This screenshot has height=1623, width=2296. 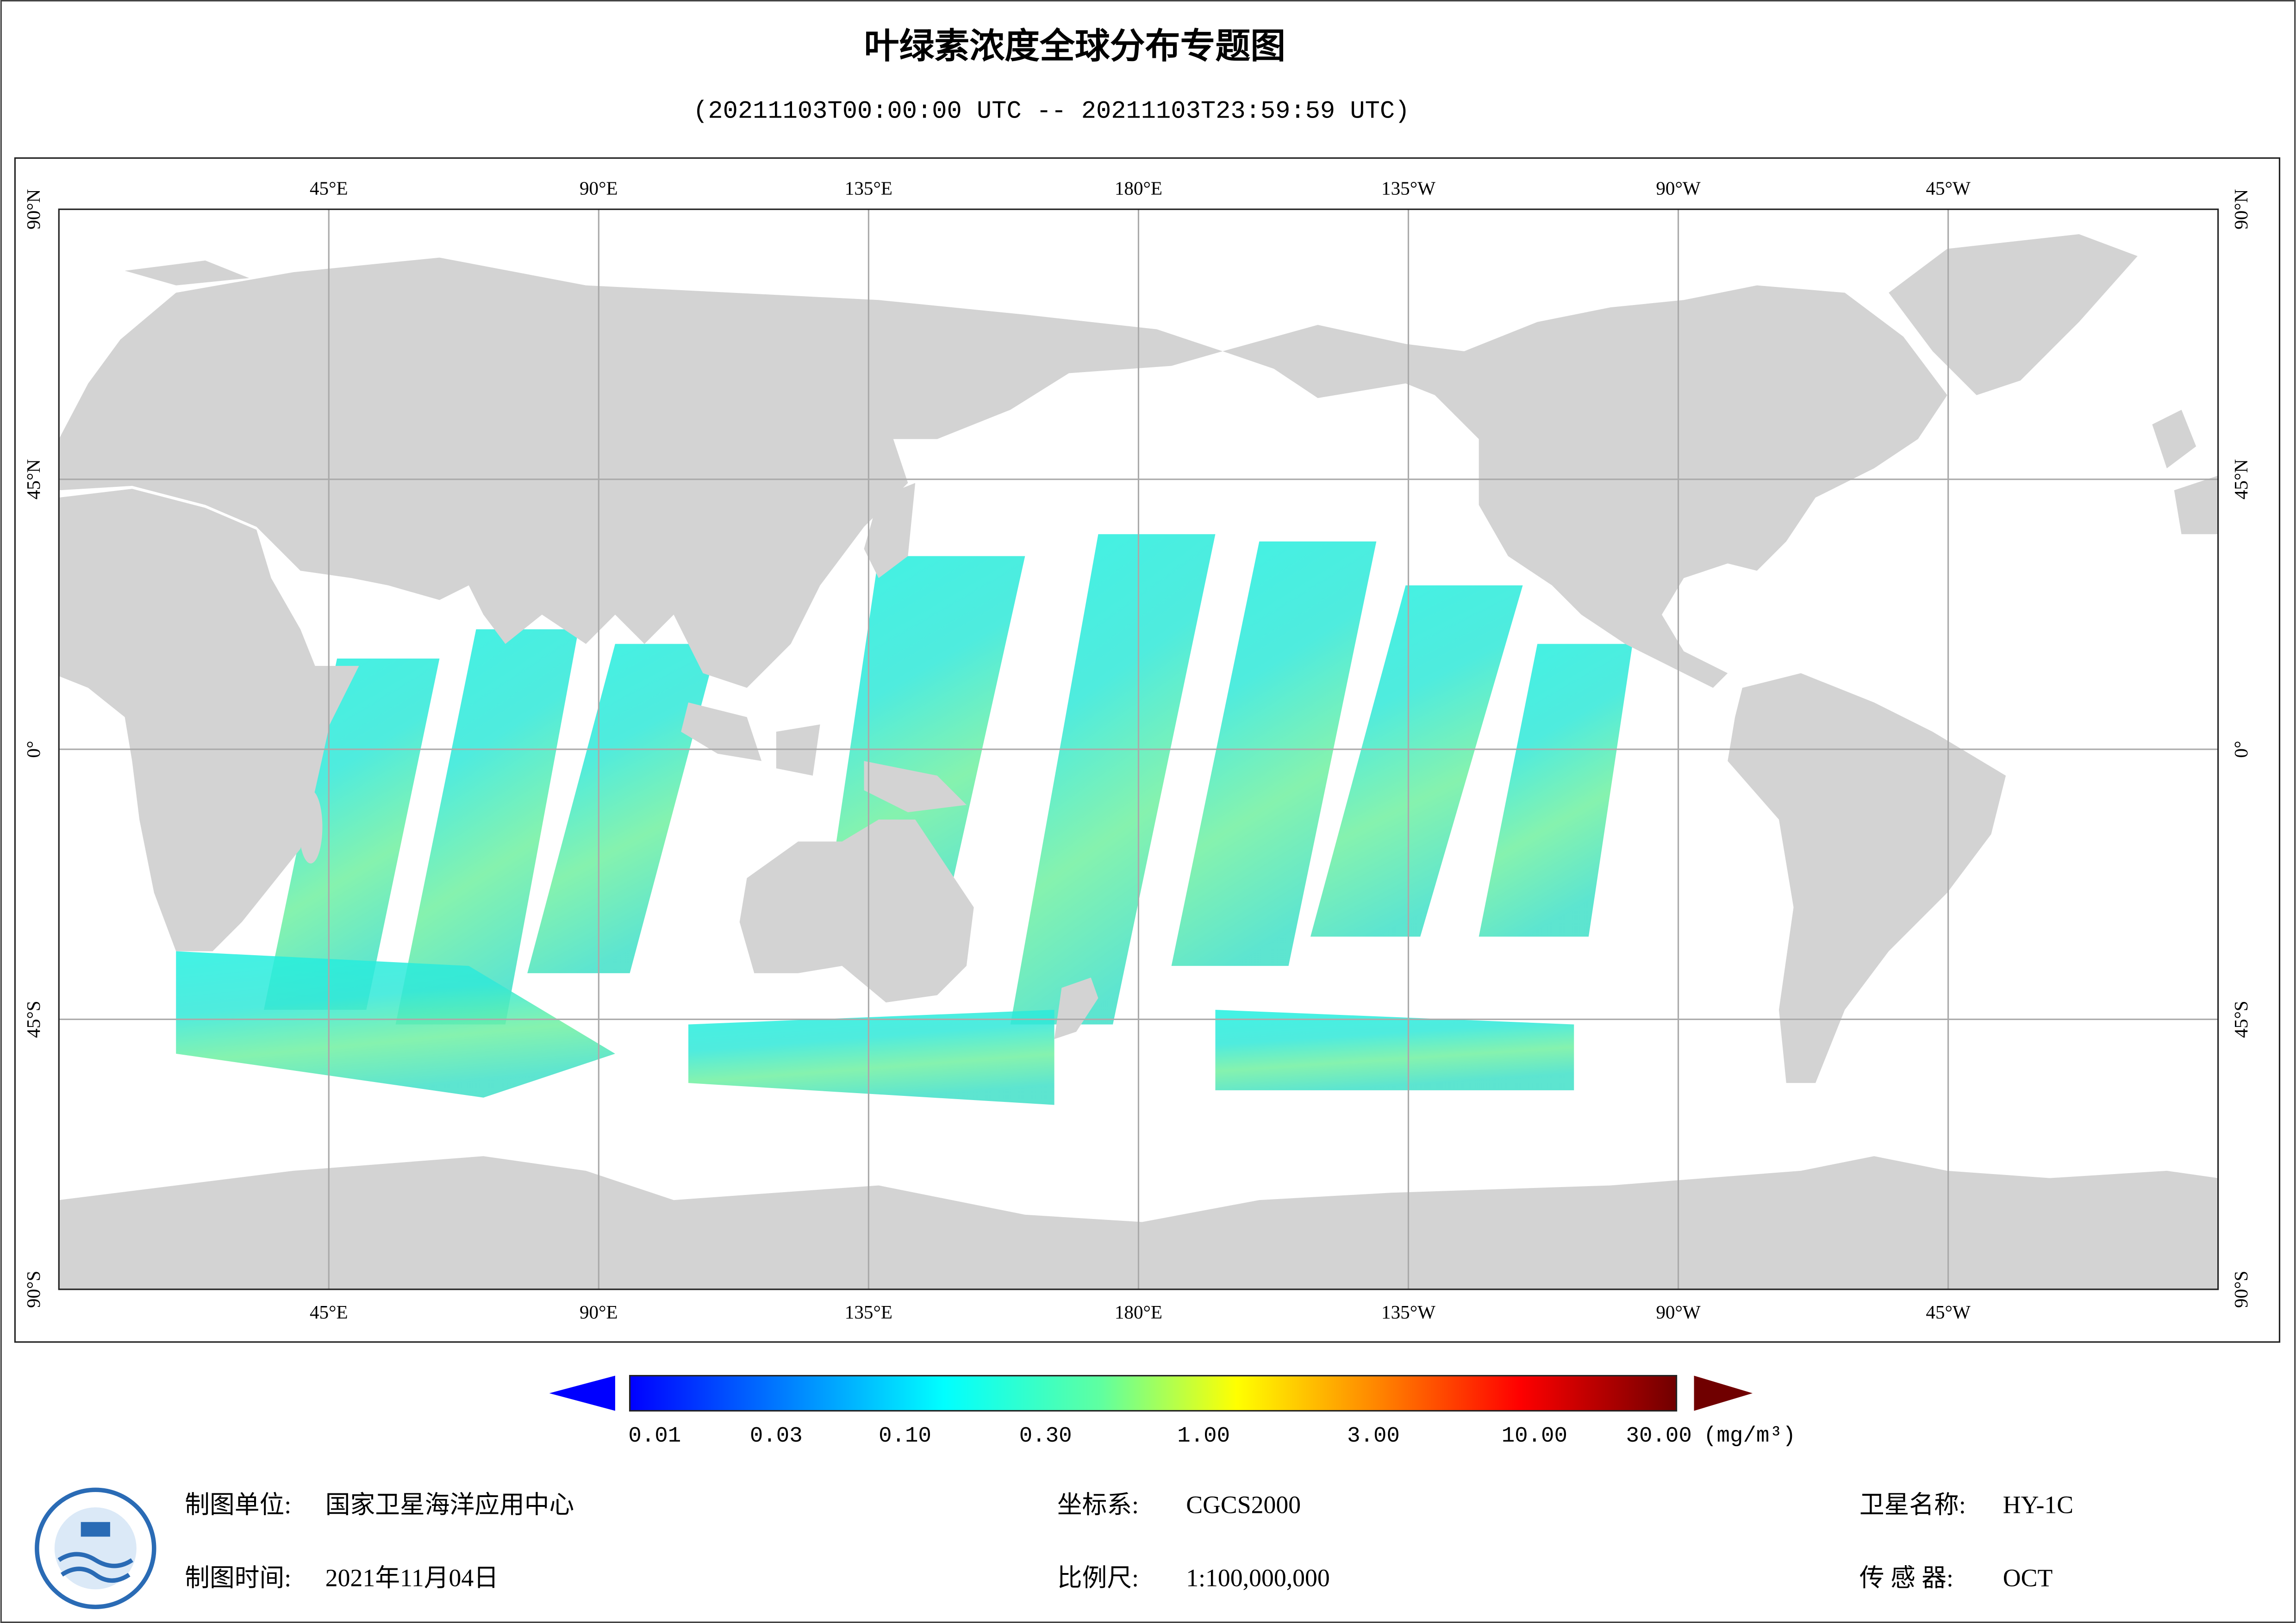 I want to click on japan, so click(x=890, y=530).